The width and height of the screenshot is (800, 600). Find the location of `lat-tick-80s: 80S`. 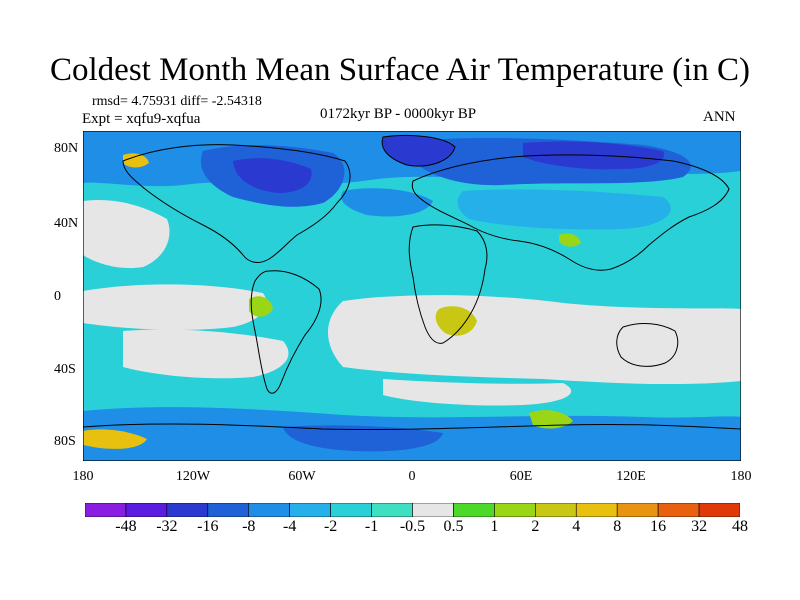

lat-tick-80s: 80S is located at coordinates (65, 441).